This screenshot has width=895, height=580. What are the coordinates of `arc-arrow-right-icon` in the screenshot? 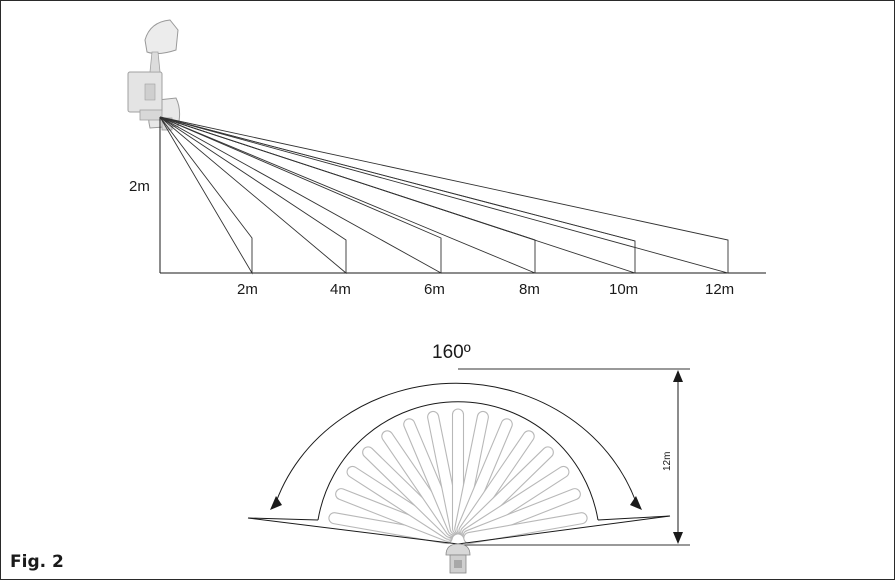 It's located at (636, 503).